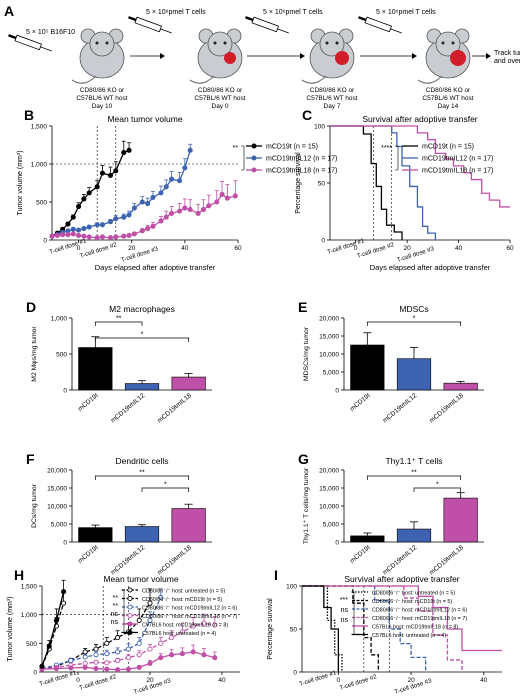  What do you see at coordinates (142, 473) in the screenshot?
I see `significance-mark: **` at bounding box center [142, 473].